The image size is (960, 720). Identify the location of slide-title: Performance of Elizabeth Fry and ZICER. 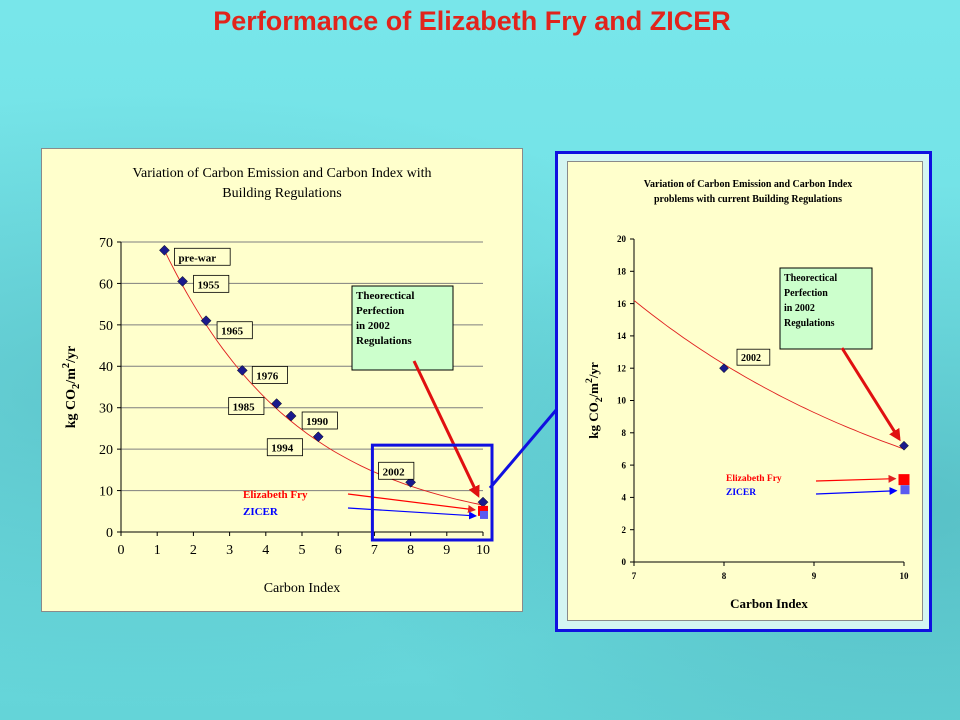
(472, 21).